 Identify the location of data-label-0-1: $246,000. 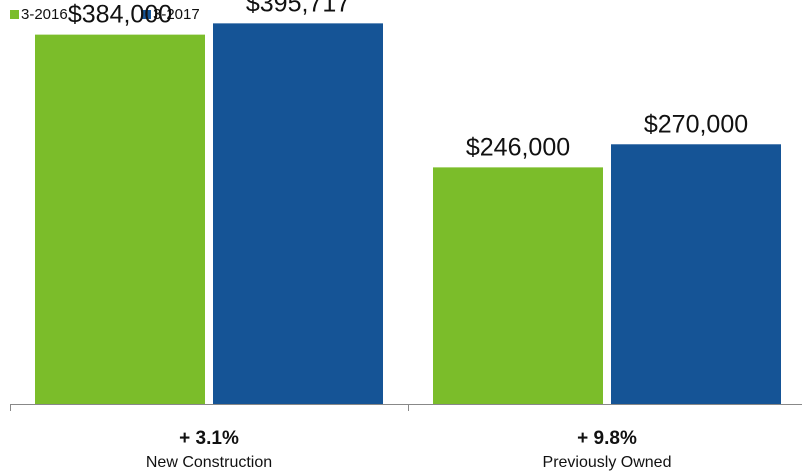
(518, 147).